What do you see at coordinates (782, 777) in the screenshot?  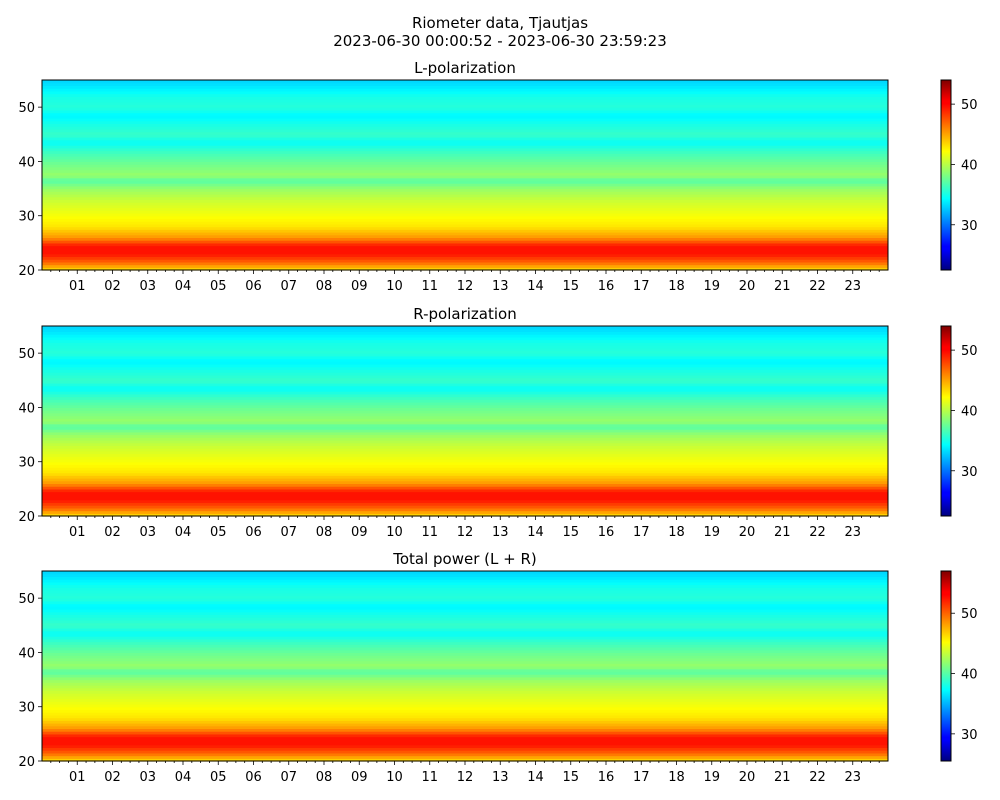 I see `x-tick-label: 21` at bounding box center [782, 777].